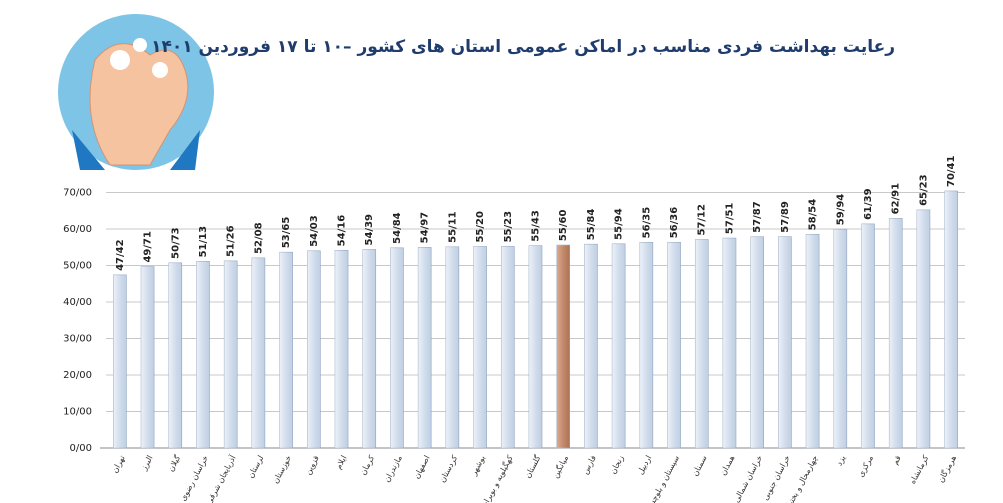  What do you see at coordinates (312, 465) in the screenshot?
I see `x-tick-label: قزوین` at bounding box center [312, 465].